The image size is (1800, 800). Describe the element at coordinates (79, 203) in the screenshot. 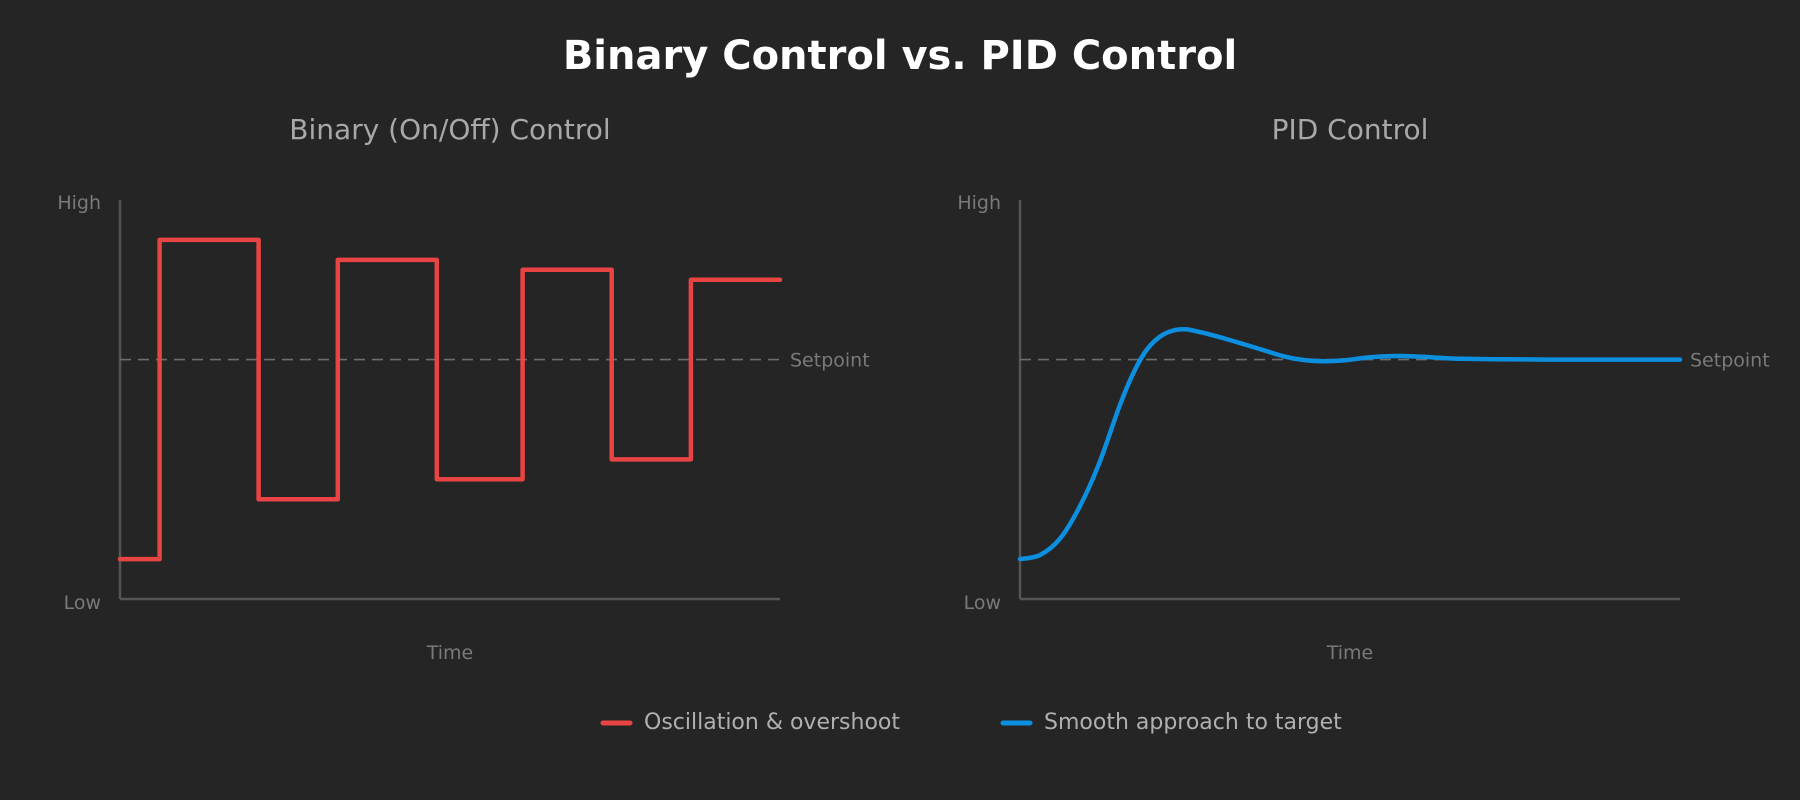

I see `binary-ytick-high: High` at that location.